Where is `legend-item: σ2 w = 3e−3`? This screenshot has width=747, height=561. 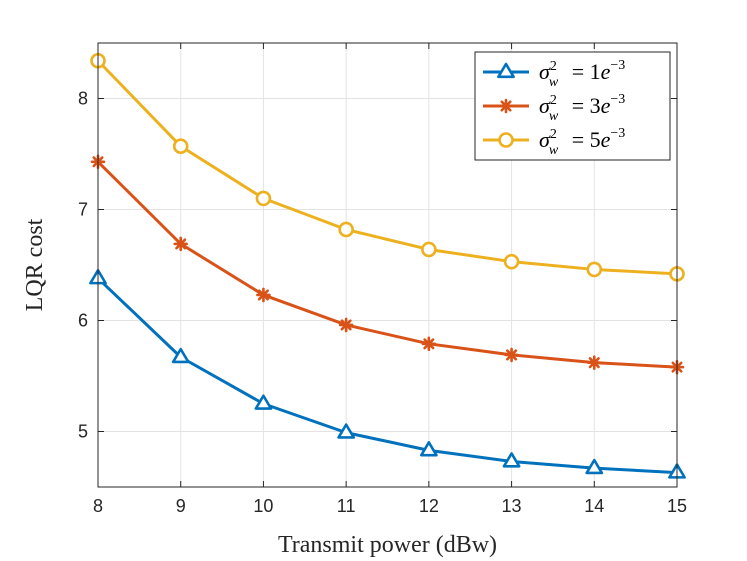 legend-item: σ2 w = 3e−3 is located at coordinates (554, 108).